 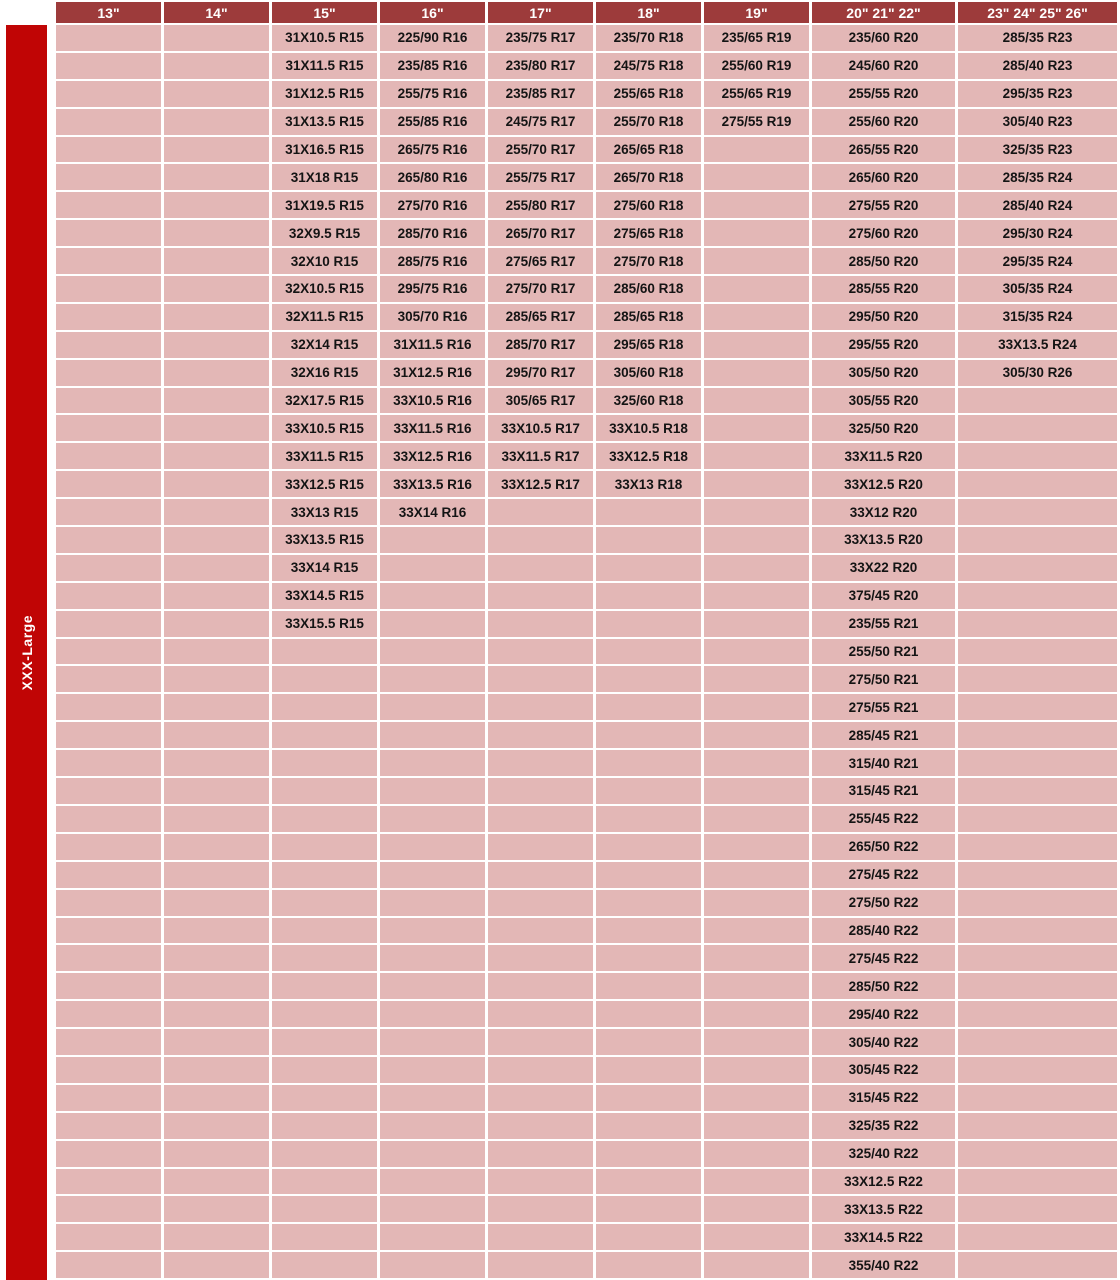 What do you see at coordinates (883, 1069) in the screenshot?
I see `tire-size-cell: 305/45 R22` at bounding box center [883, 1069].